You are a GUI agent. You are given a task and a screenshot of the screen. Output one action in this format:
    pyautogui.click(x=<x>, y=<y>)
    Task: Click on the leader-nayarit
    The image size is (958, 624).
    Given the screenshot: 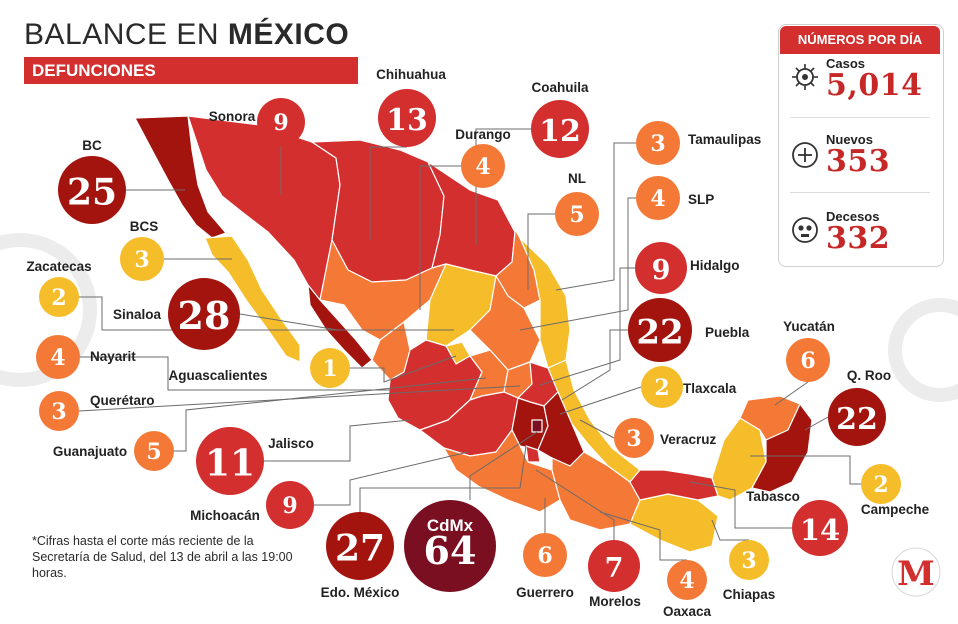 What is the action you would take?
    pyautogui.click(x=235, y=373)
    